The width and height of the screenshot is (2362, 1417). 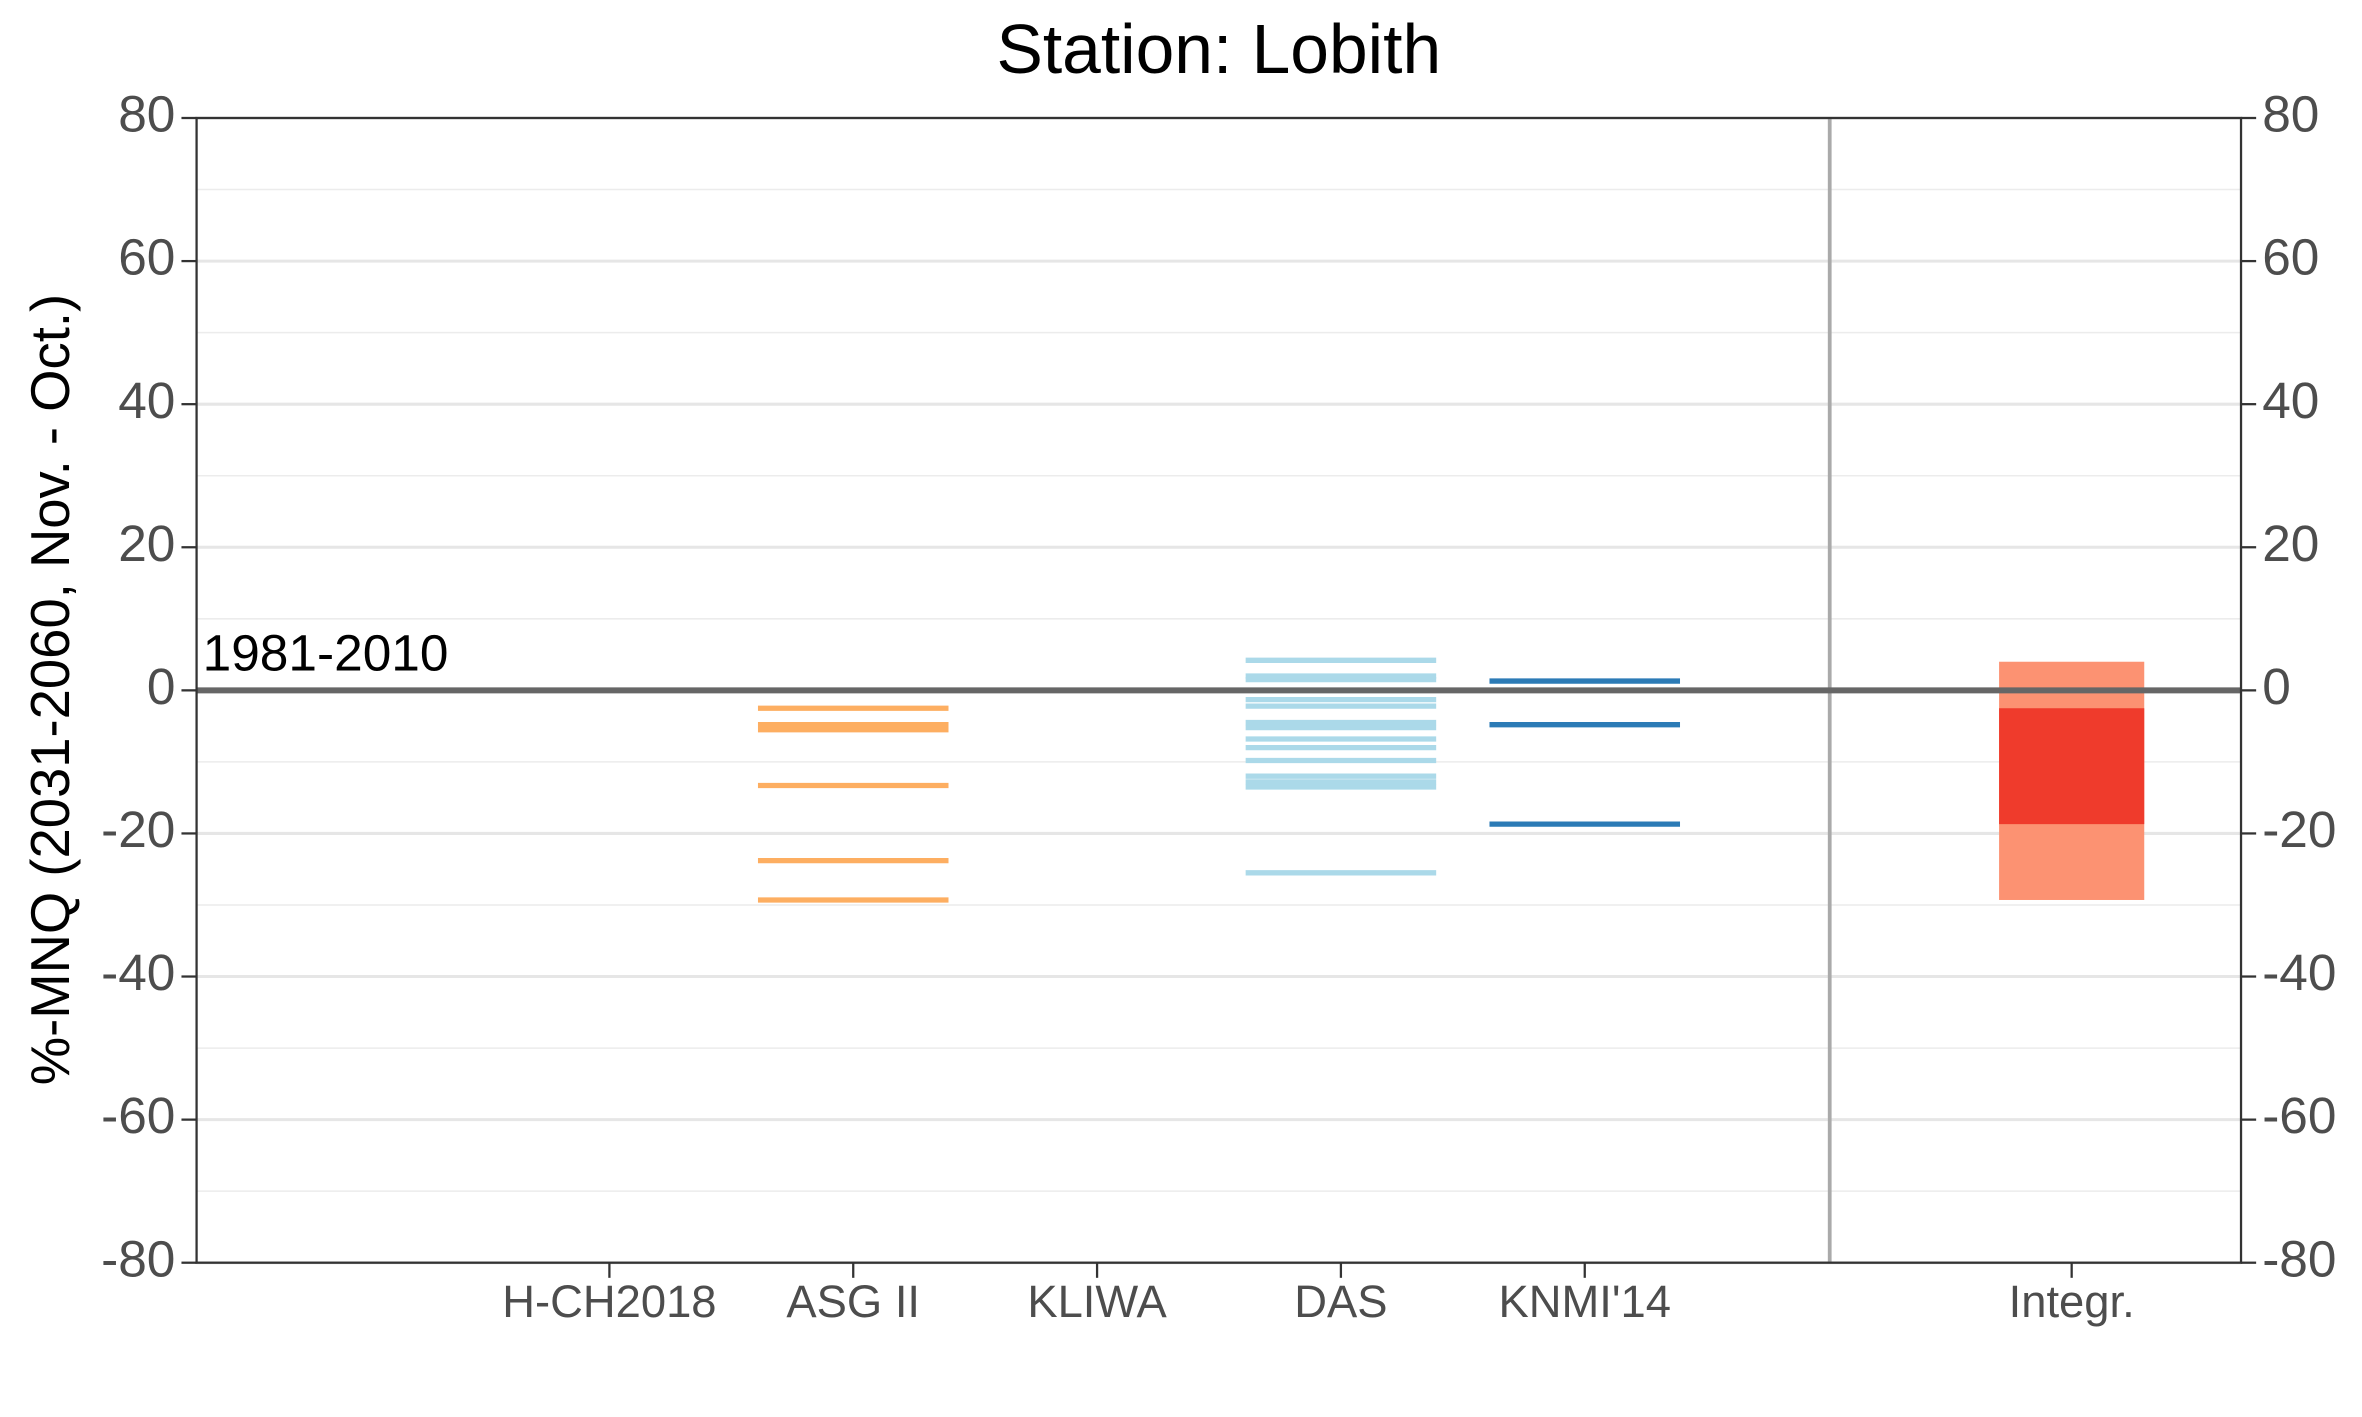 What do you see at coordinates (2290, 114) in the screenshot?
I see `y2-tick-label: 80` at bounding box center [2290, 114].